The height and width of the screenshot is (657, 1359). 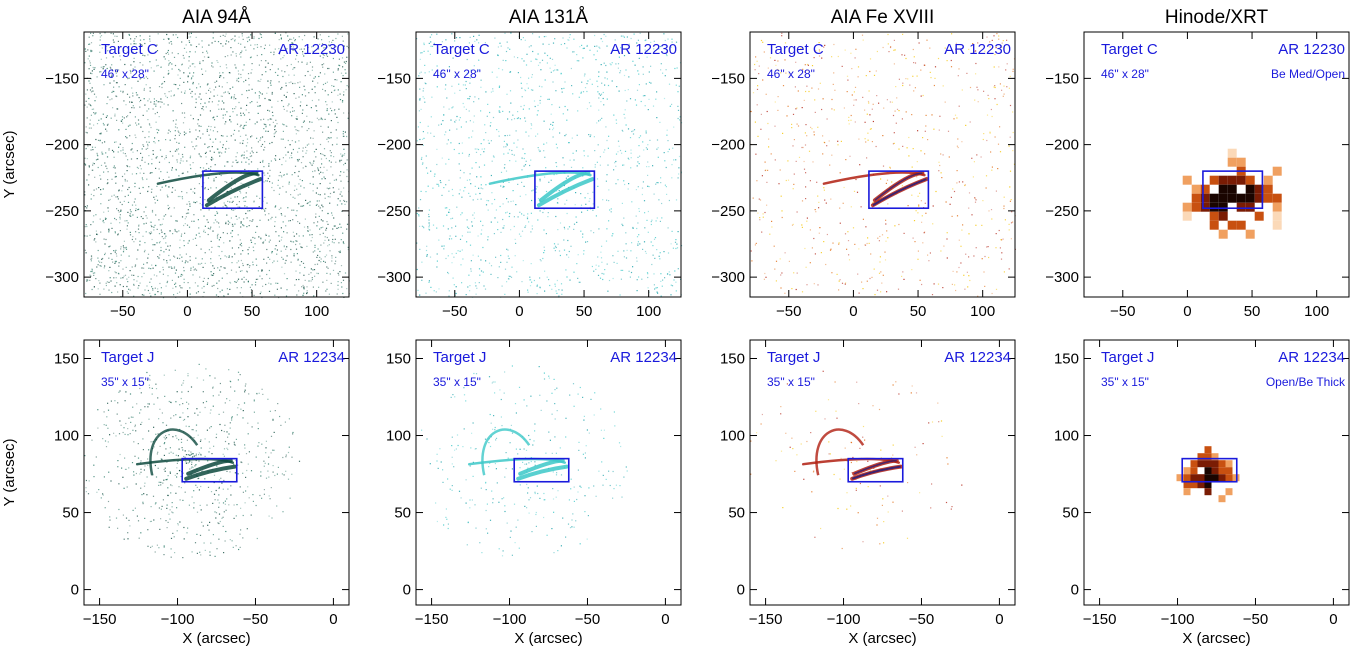 What do you see at coordinates (311, 357) in the screenshot?
I see `region-label: AR 12234` at bounding box center [311, 357].